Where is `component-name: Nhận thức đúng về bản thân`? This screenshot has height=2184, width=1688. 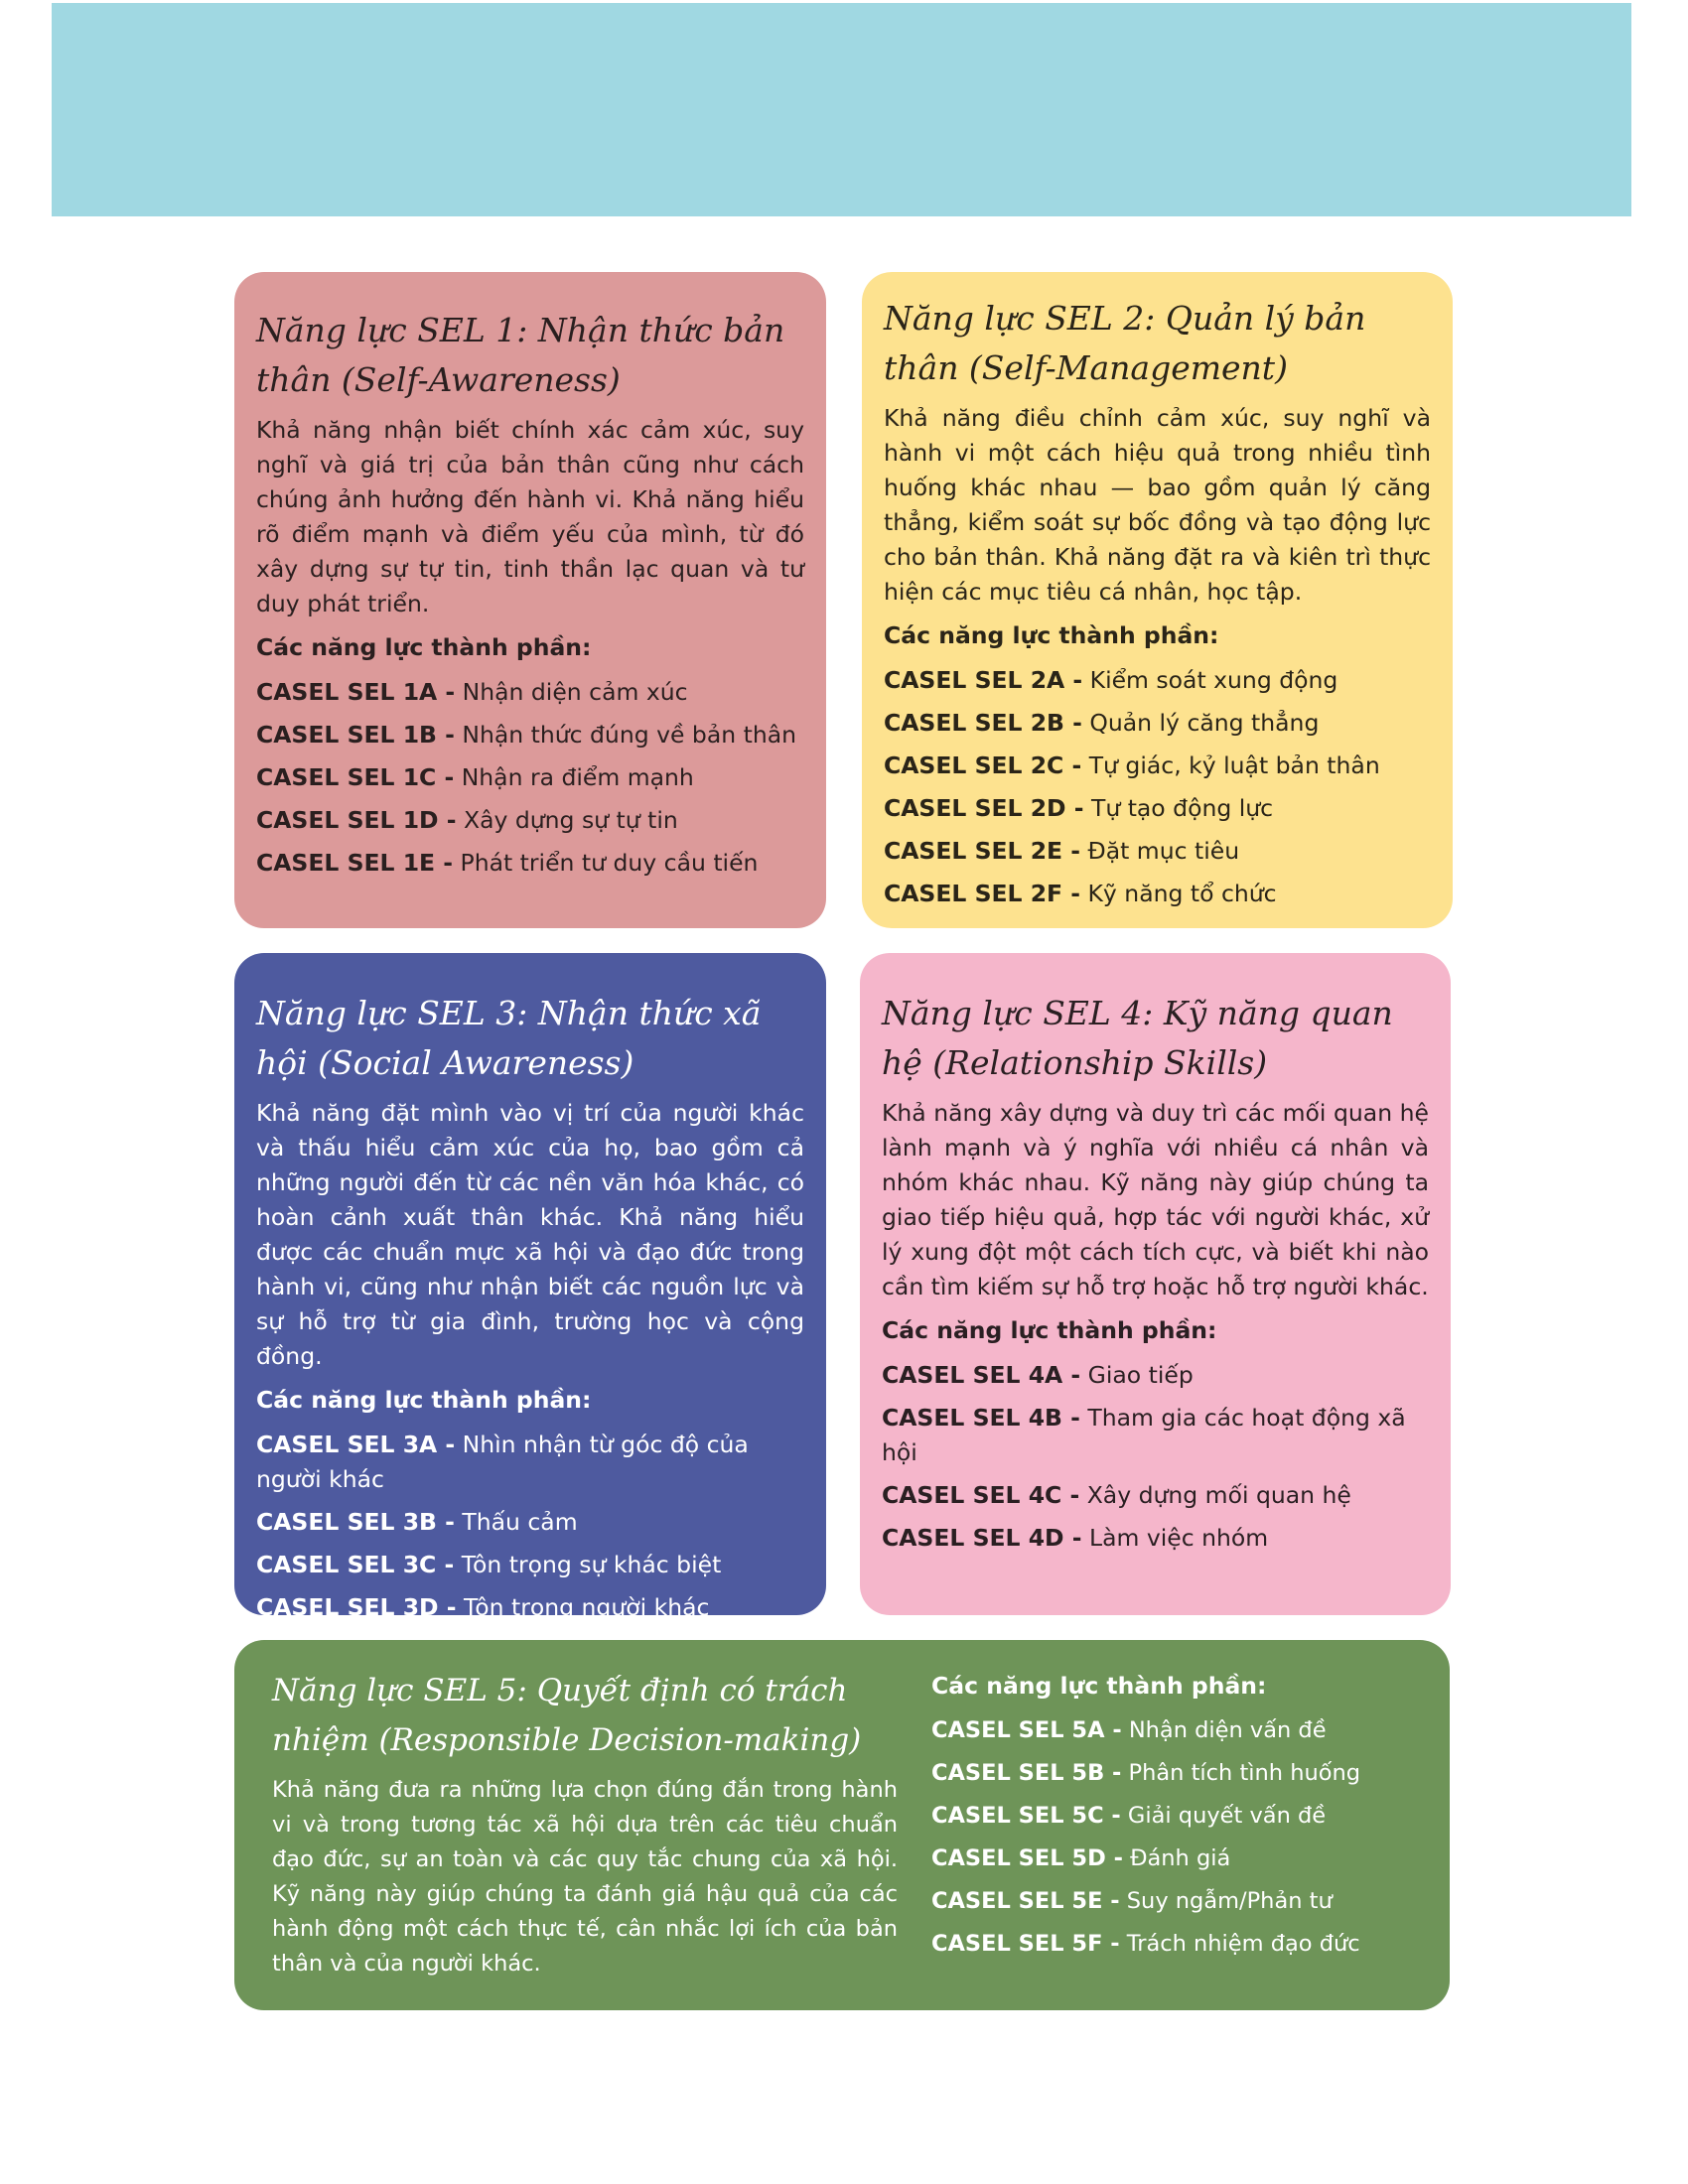
component-name: Nhận thức đúng về bản thân is located at coordinates (625, 735).